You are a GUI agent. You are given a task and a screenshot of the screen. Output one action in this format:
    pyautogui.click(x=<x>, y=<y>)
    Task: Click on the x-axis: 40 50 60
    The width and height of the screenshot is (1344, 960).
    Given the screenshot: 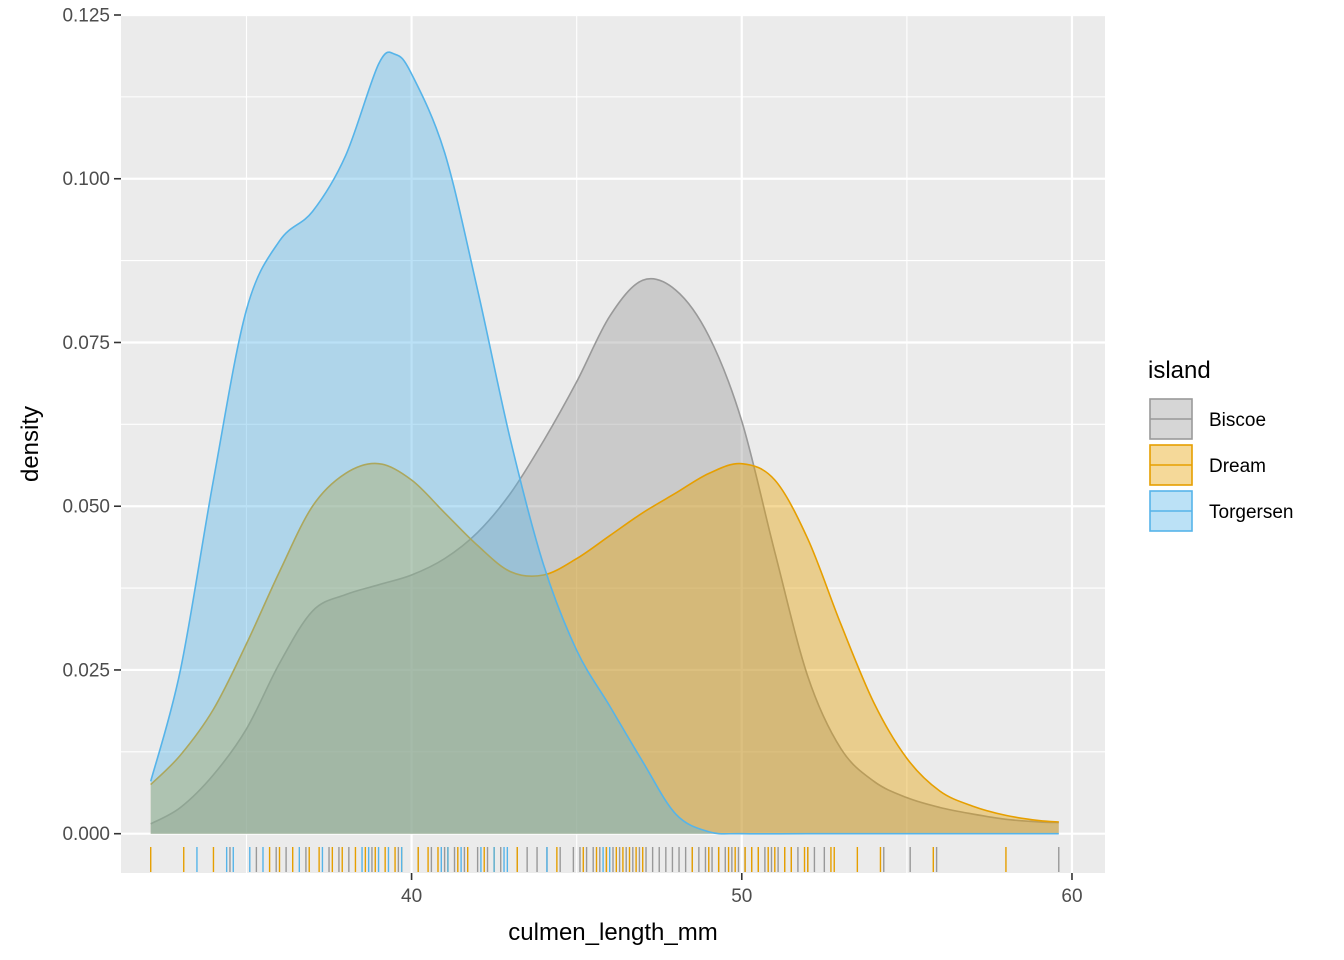 What is the action you would take?
    pyautogui.click(x=742, y=890)
    